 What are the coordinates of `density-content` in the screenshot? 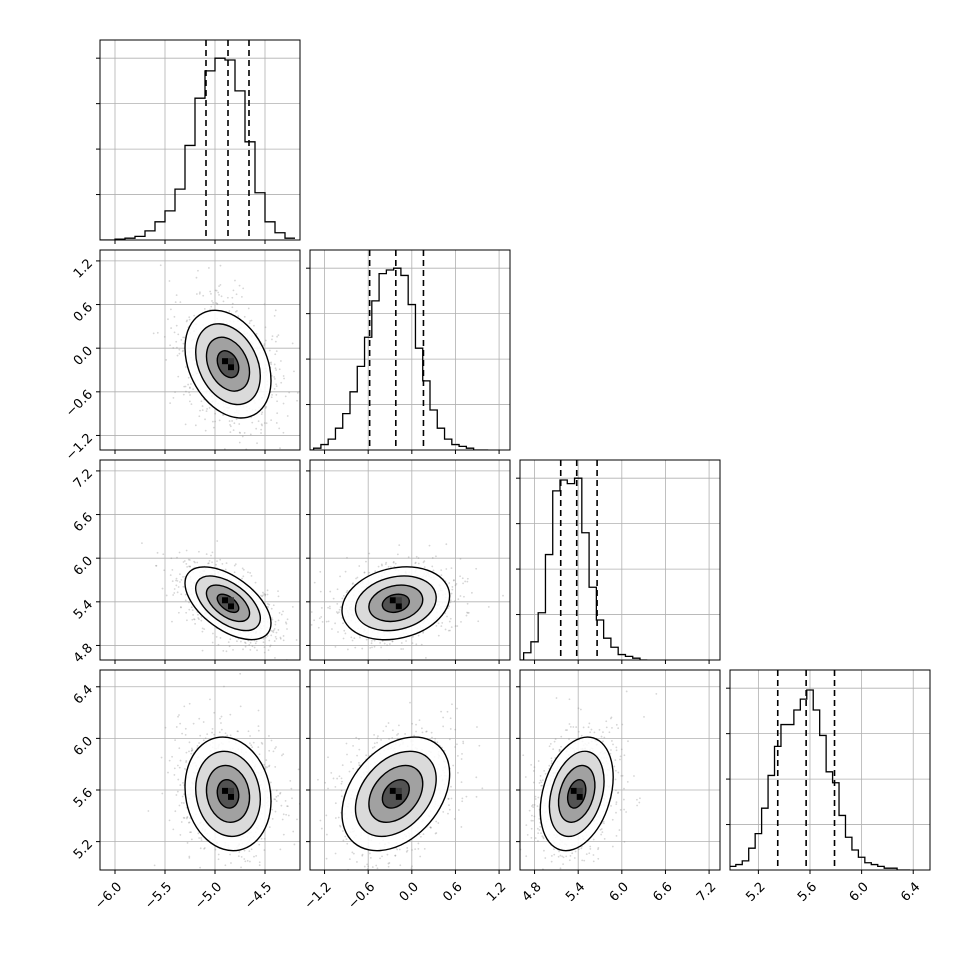 It's located at (225, 357).